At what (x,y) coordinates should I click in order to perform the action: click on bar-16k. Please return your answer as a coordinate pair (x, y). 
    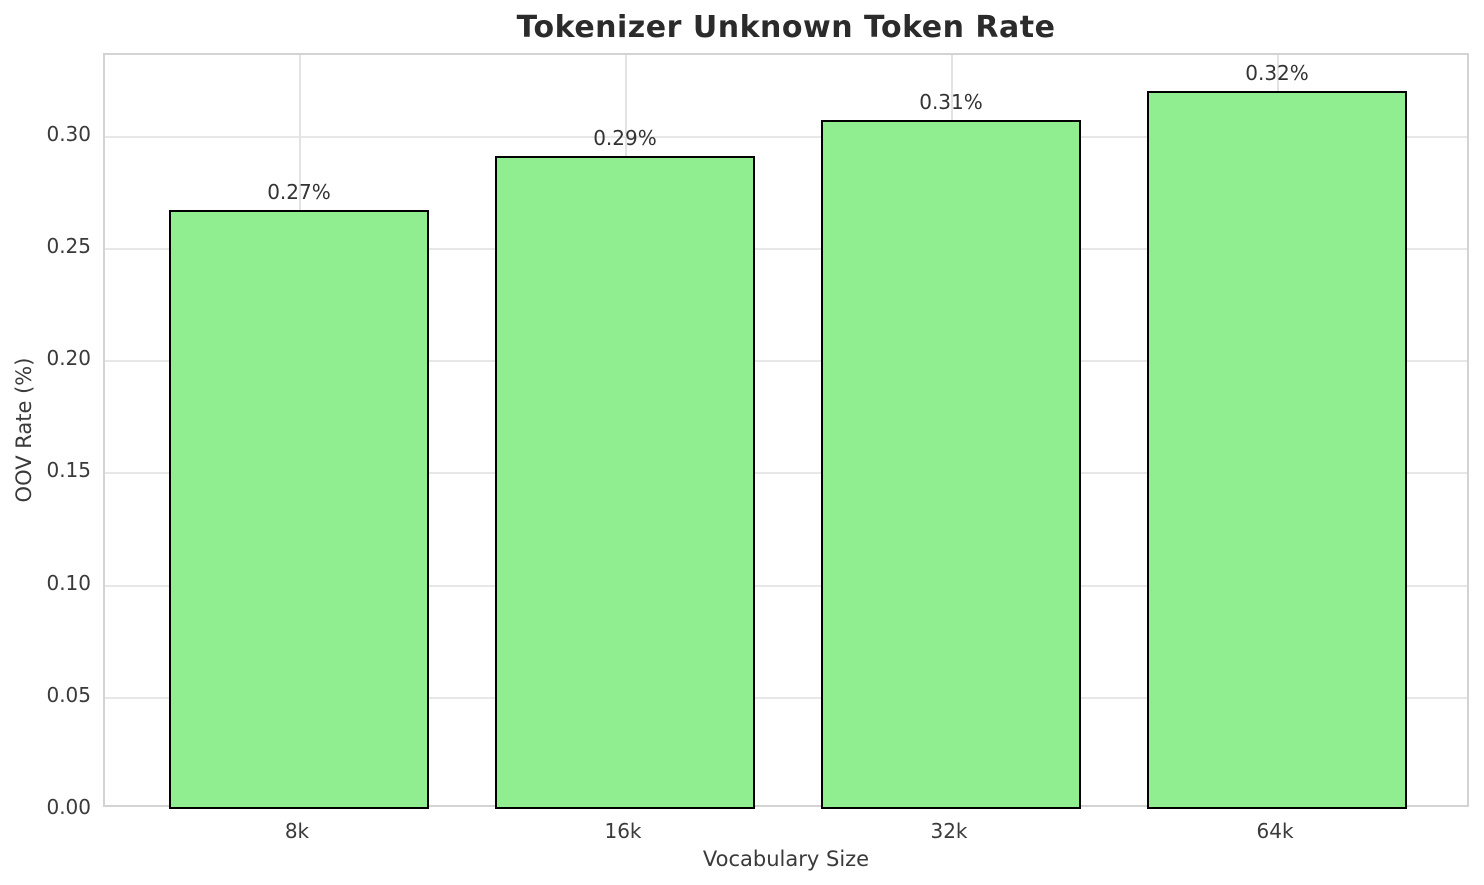
    Looking at the image, I should click on (625, 482).